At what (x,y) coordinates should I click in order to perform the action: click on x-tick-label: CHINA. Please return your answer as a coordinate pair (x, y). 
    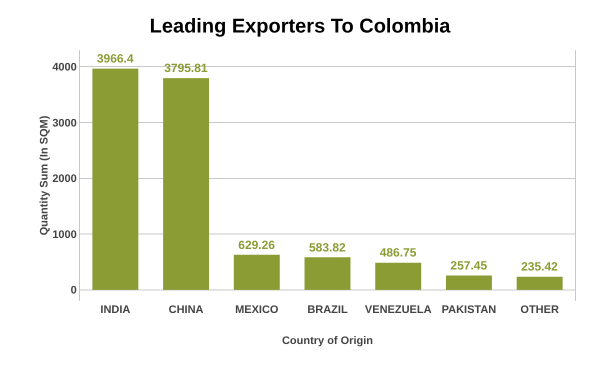
    Looking at the image, I should click on (186, 310).